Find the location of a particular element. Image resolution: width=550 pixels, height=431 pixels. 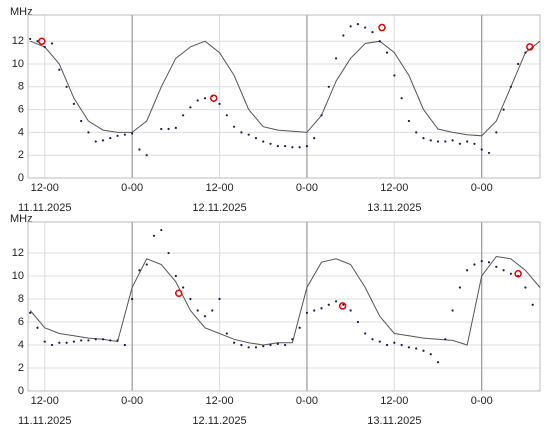

date-label: 12.11.2025 is located at coordinates (219, 208).